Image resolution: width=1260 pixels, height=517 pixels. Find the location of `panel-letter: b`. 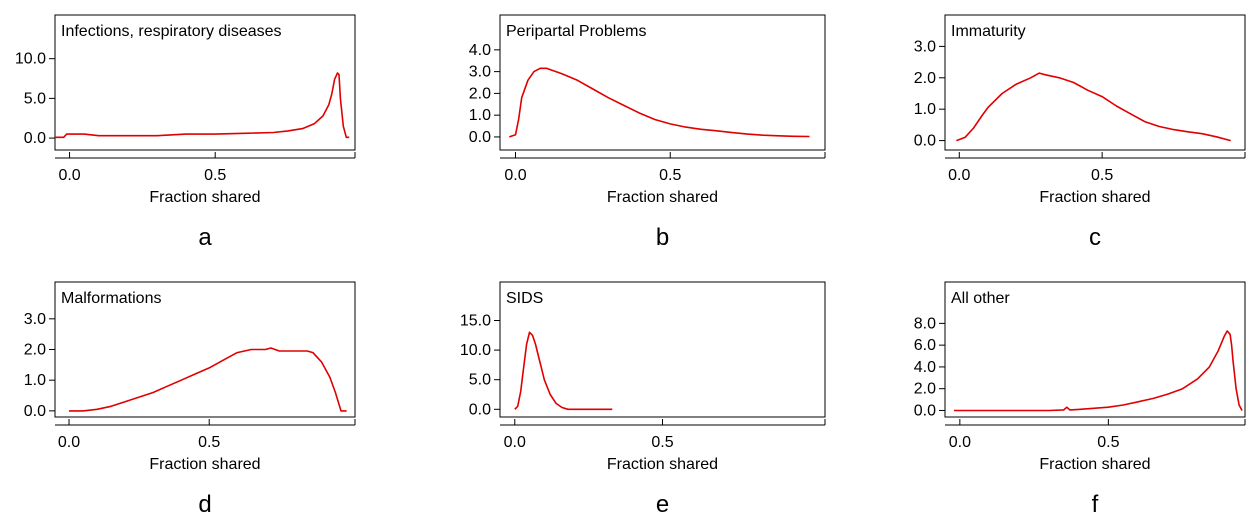

panel-letter: b is located at coordinates (662, 237).